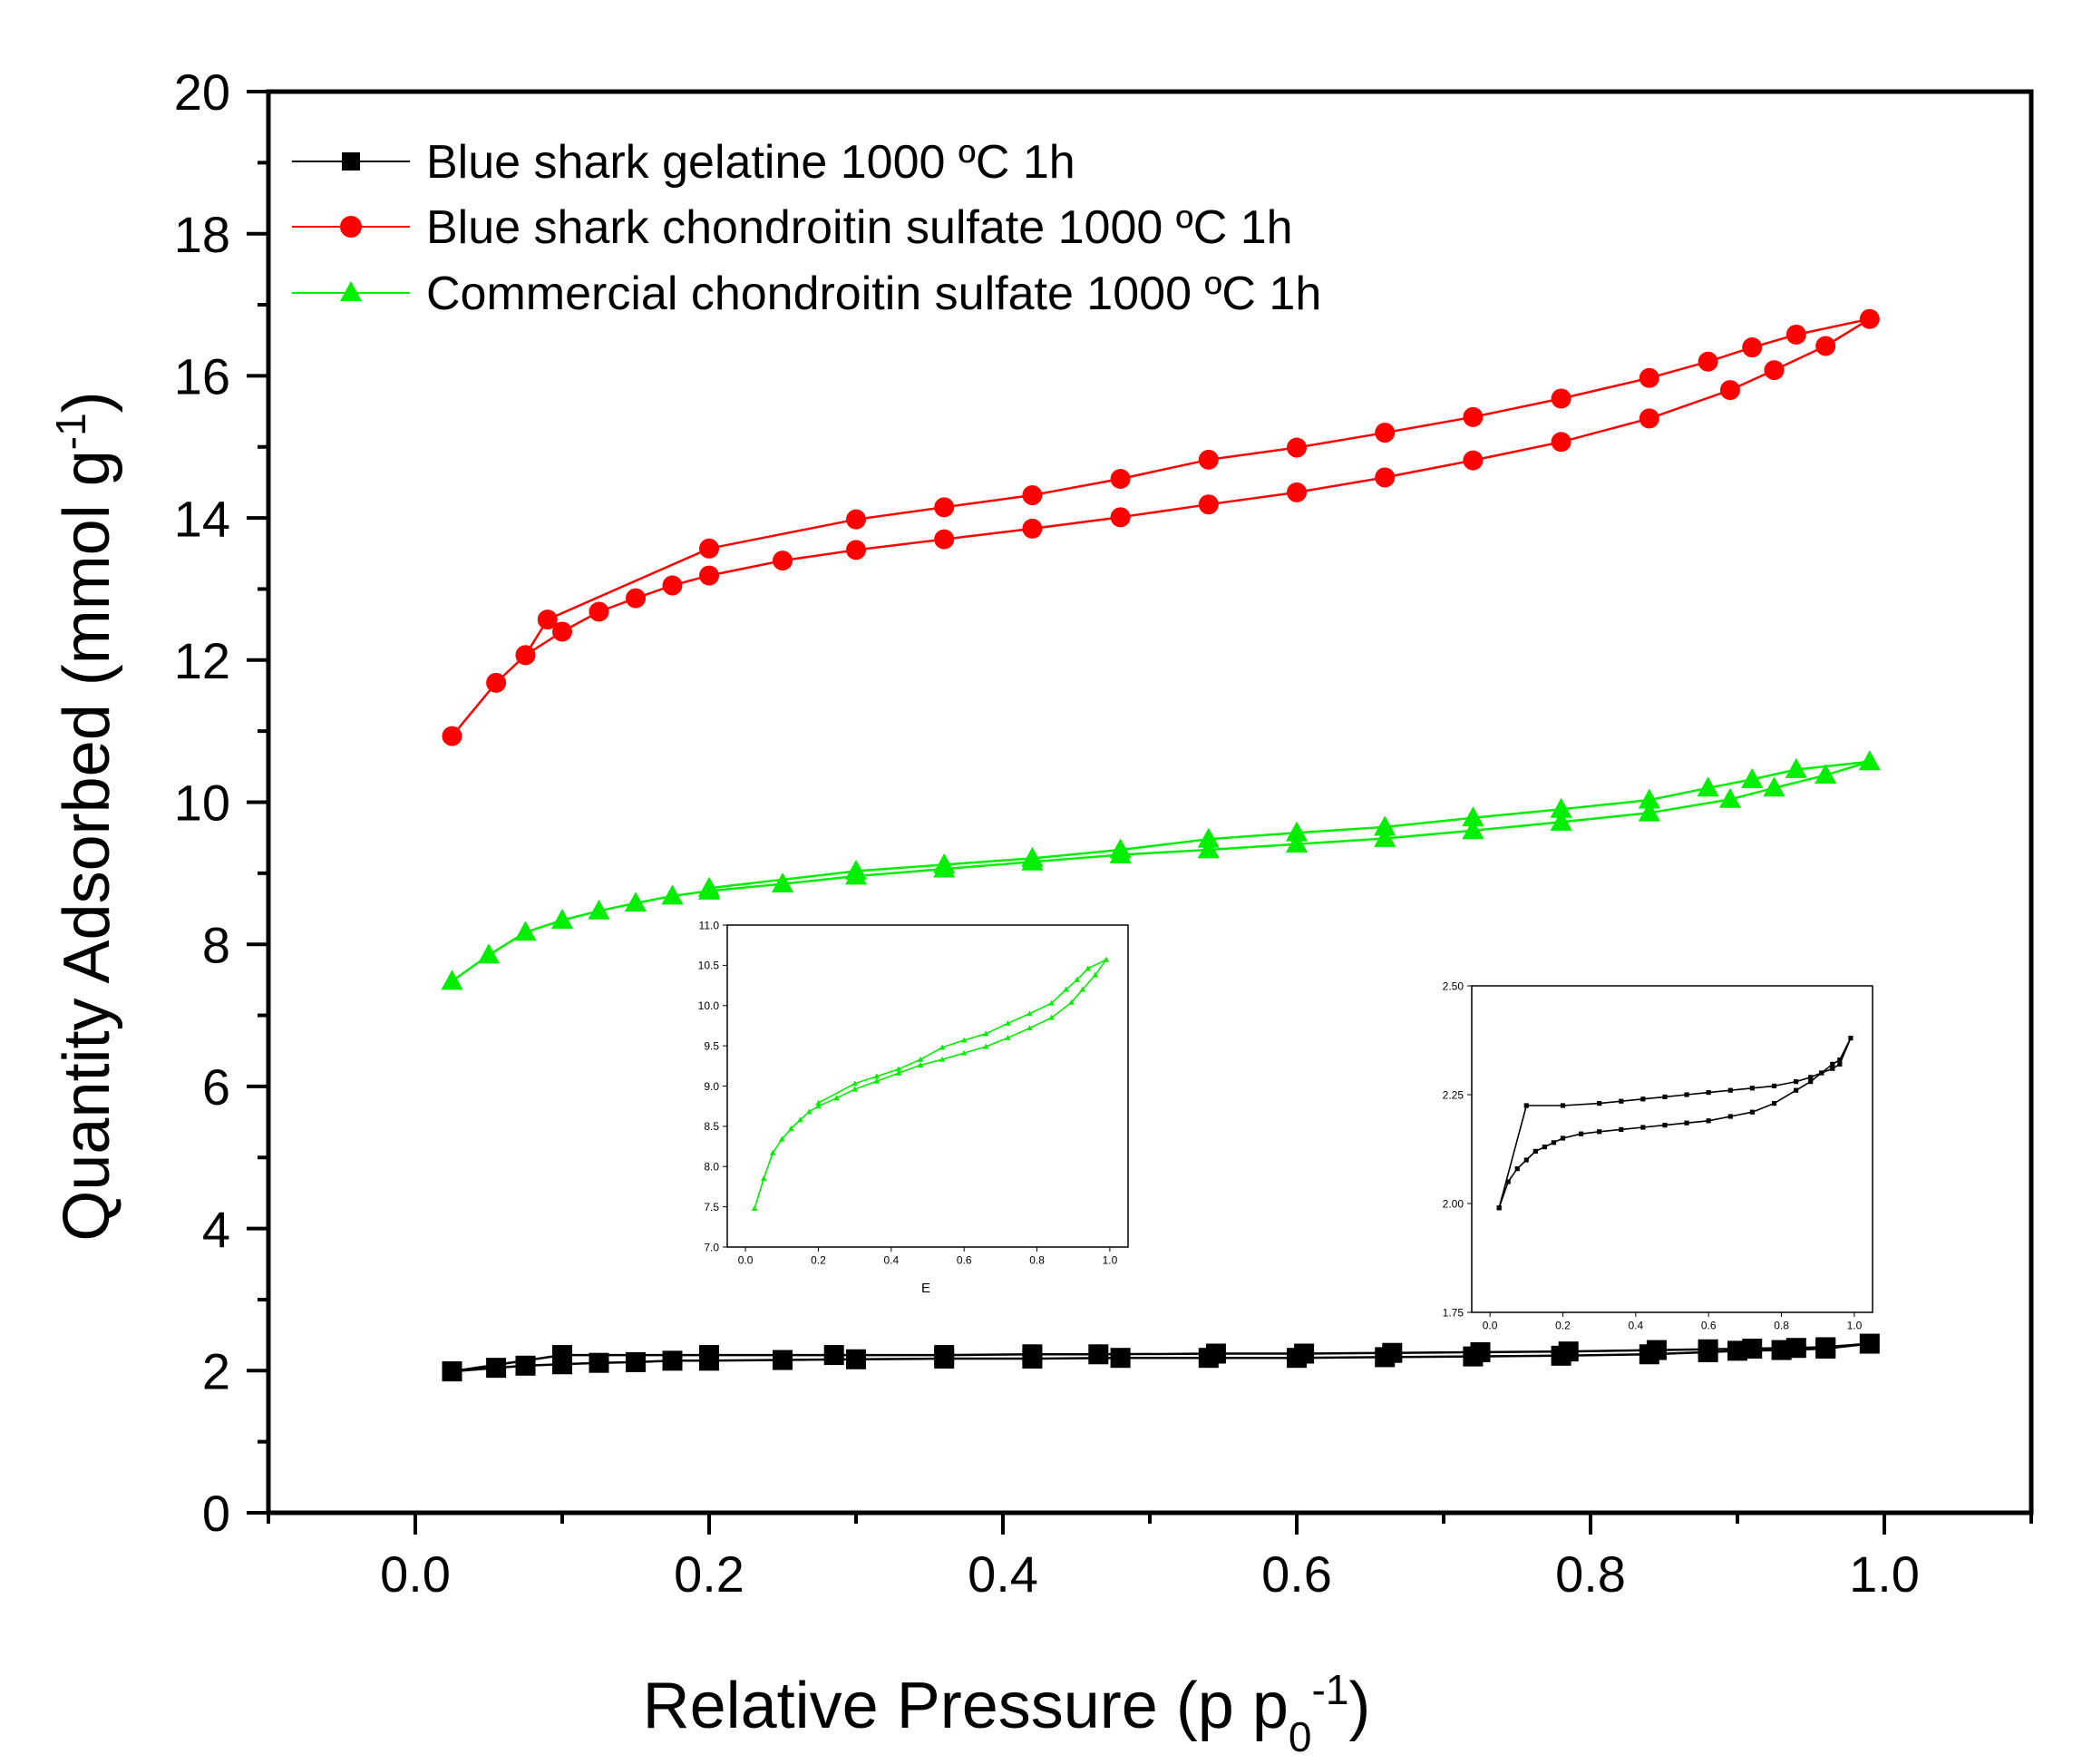  What do you see at coordinates (351, 291) in the screenshot?
I see `legend-marker-triangle` at bounding box center [351, 291].